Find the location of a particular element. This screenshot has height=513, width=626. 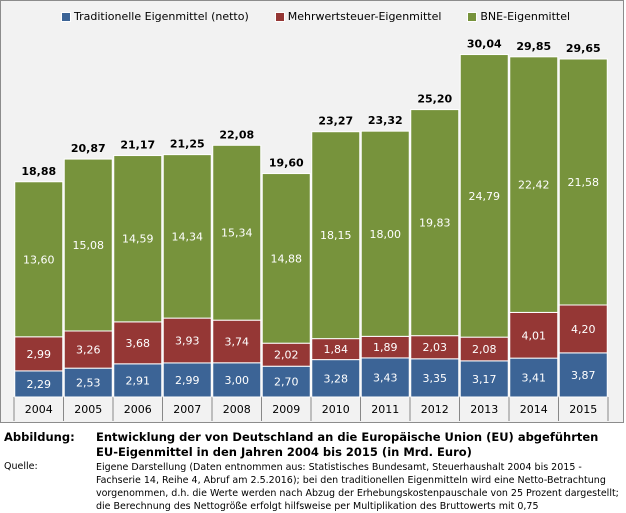

legend-label: BNE-Eigenmittel is located at coordinates (525, 16).